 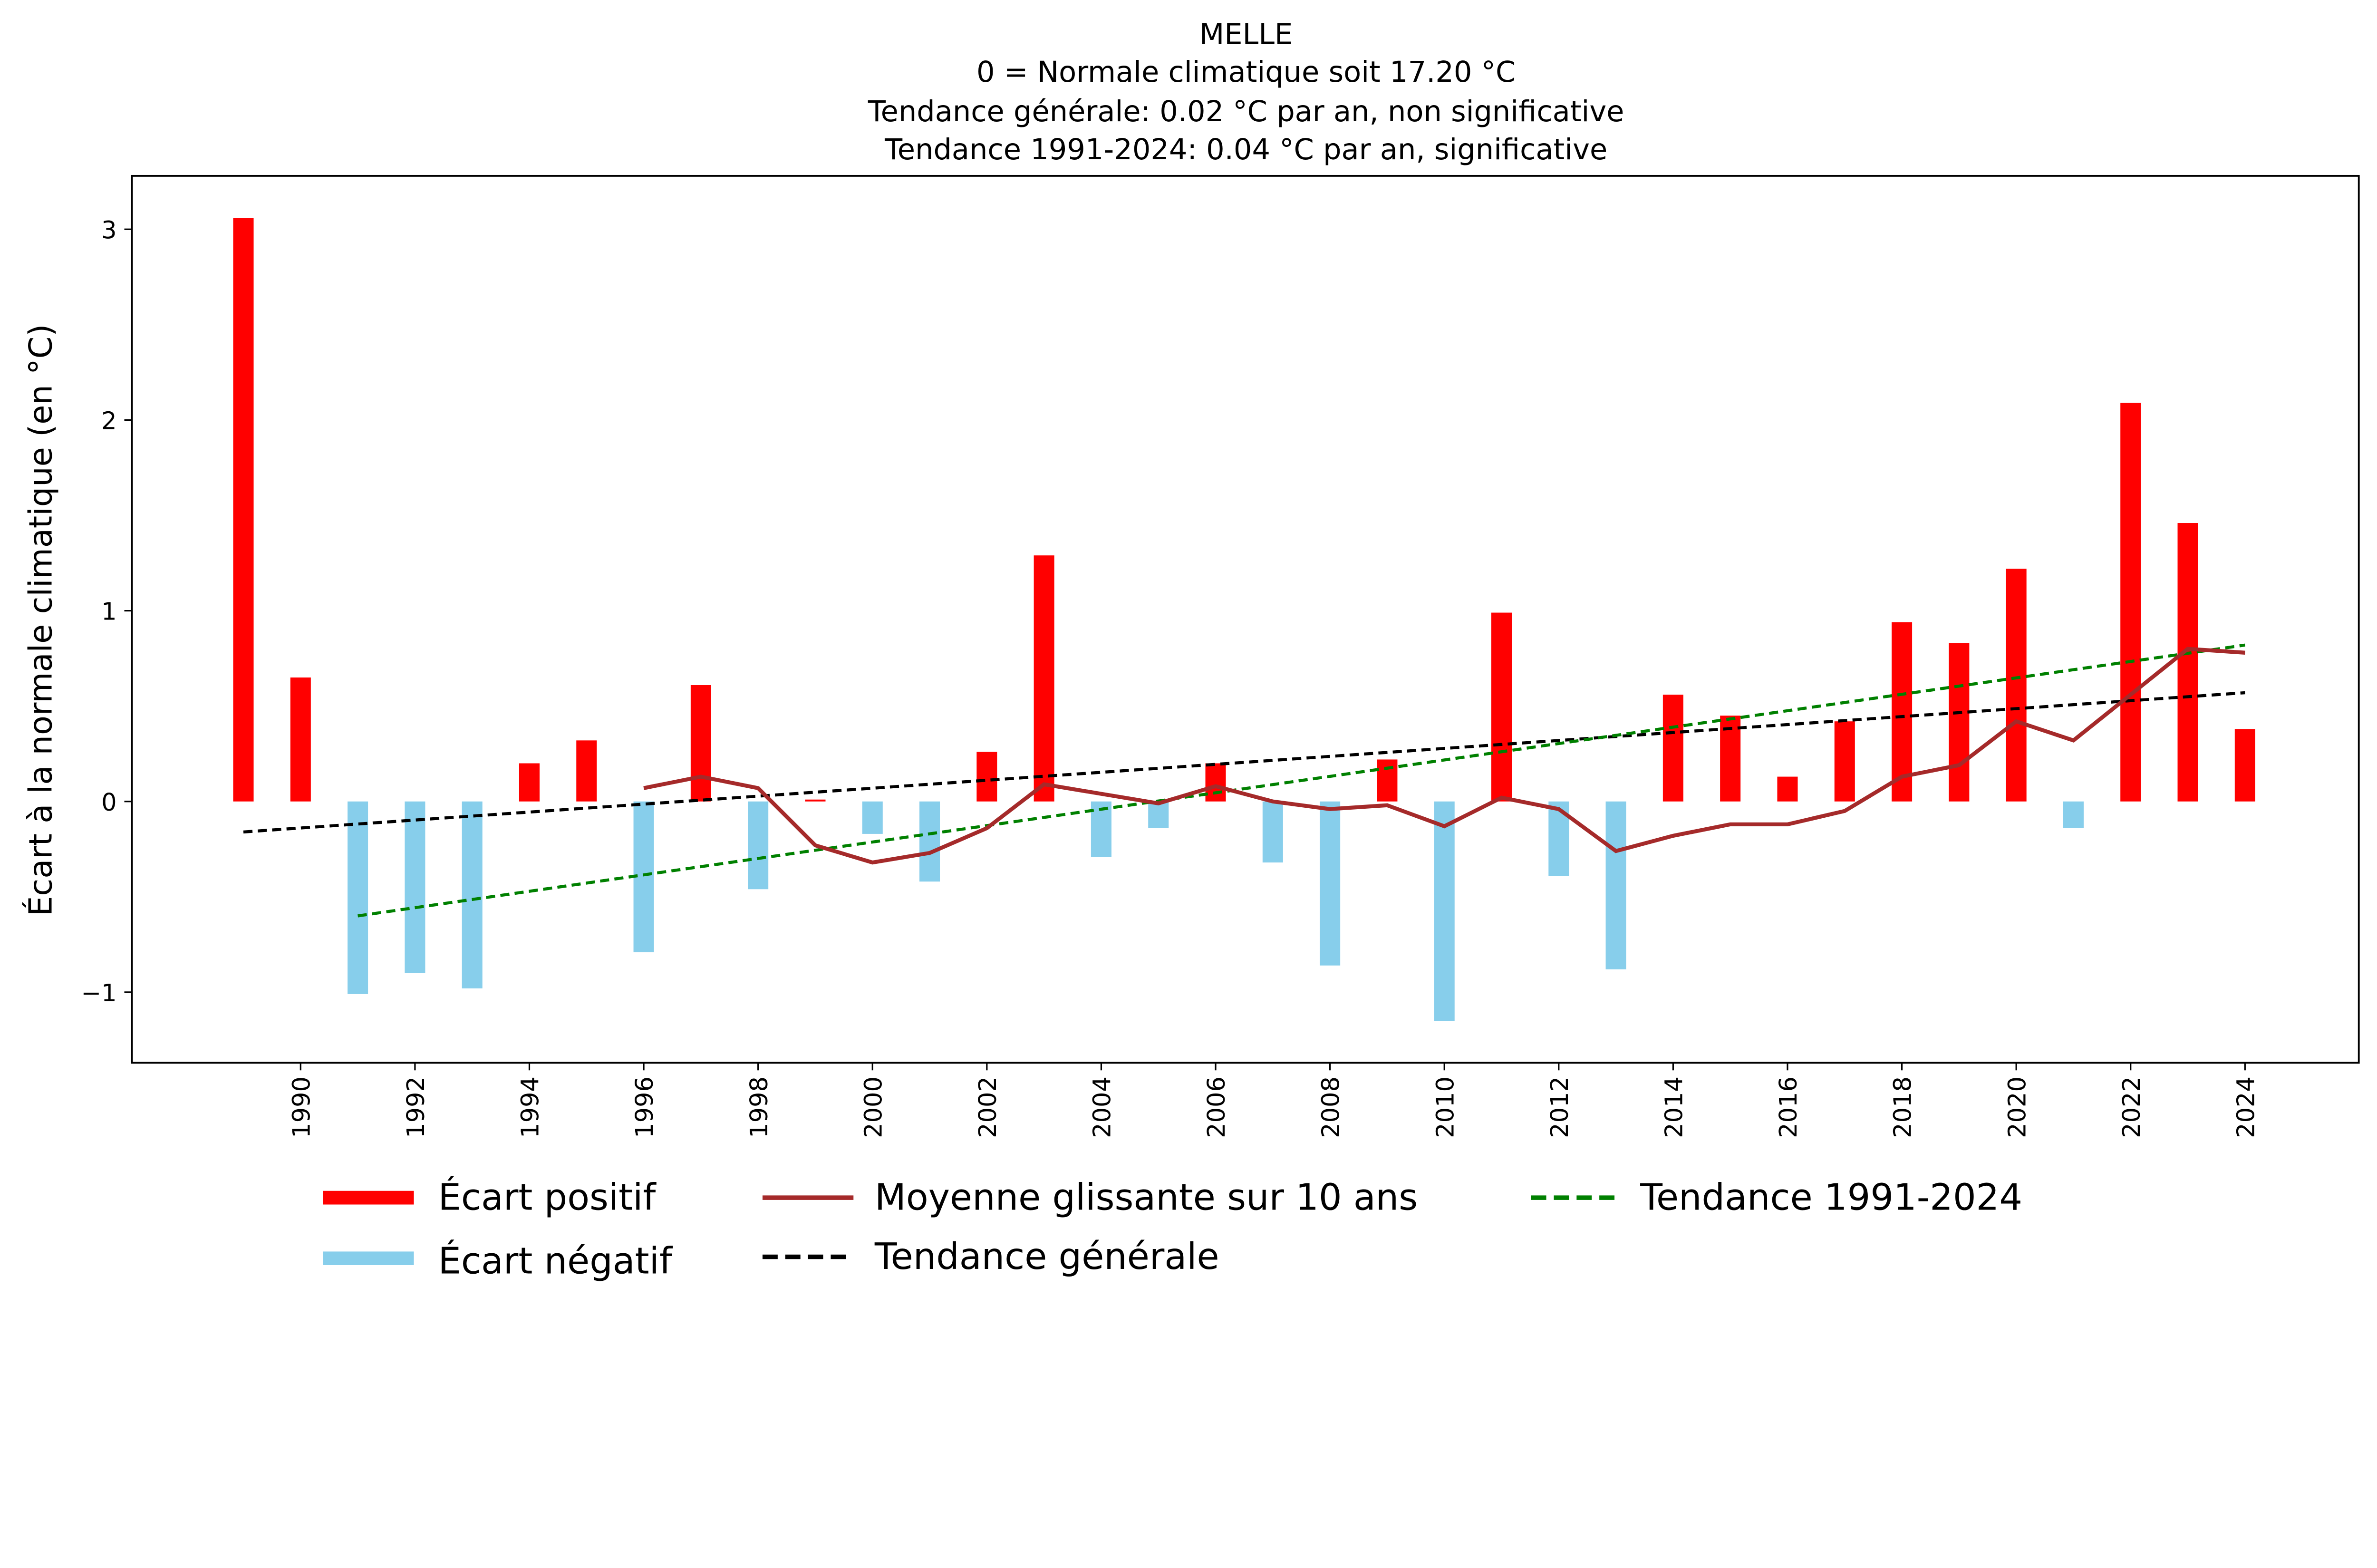 What do you see at coordinates (2017, 1107) in the screenshot?
I see `x-tick-label: 2020` at bounding box center [2017, 1107].